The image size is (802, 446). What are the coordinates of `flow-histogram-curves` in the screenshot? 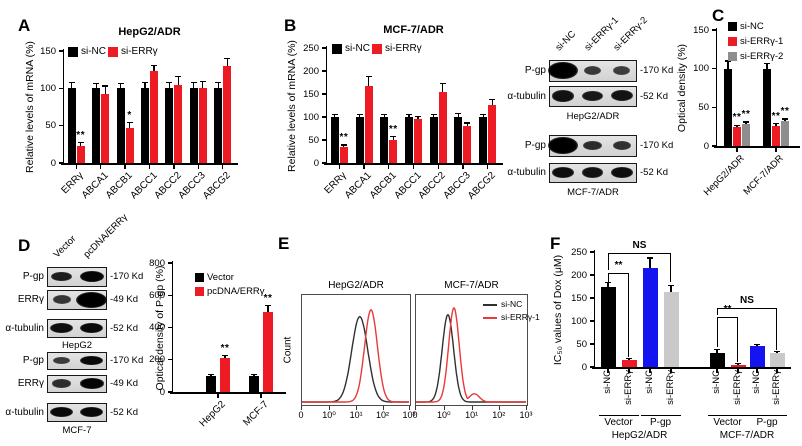 It's located at (355, 356).